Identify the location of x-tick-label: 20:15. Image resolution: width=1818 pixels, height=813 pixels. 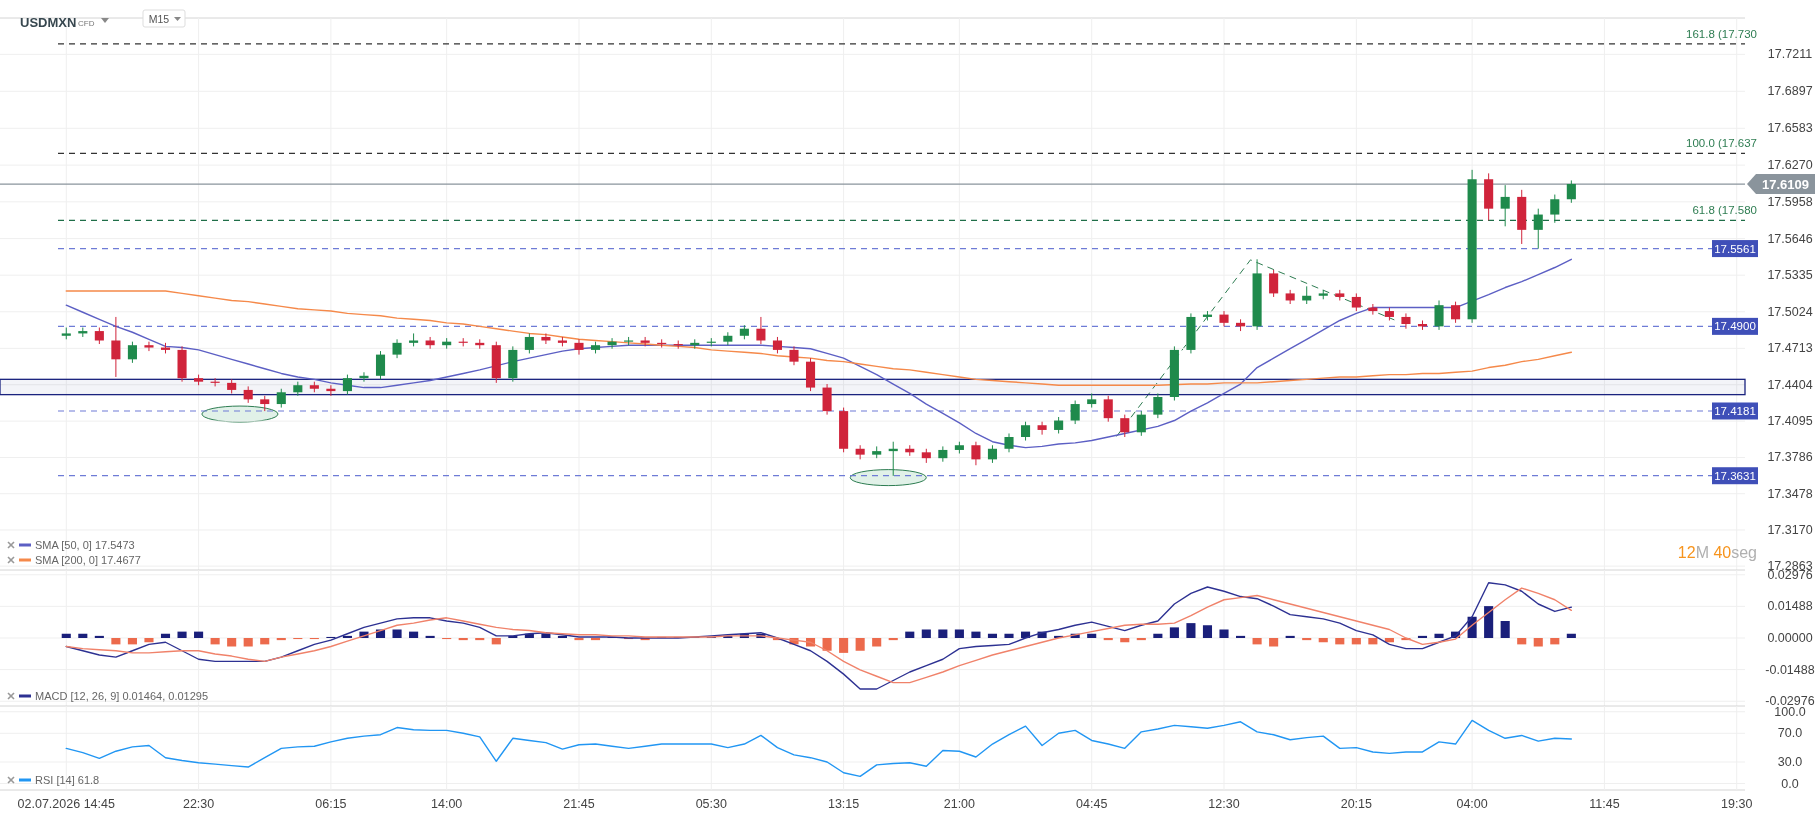
(1356, 804).